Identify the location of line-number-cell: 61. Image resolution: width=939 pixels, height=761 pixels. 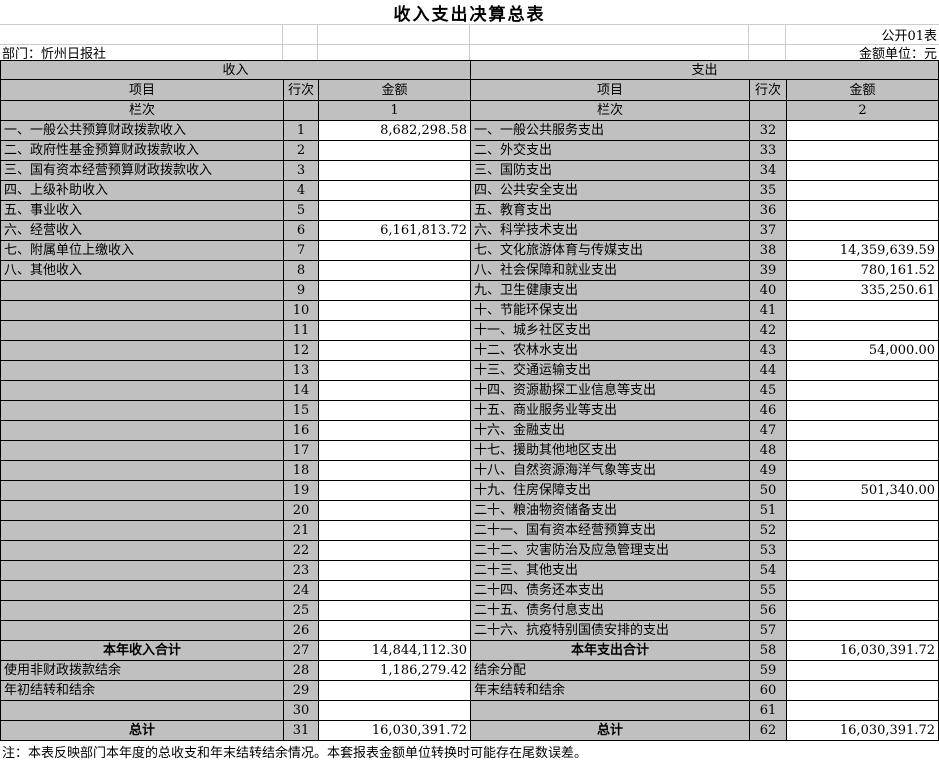
(768, 711).